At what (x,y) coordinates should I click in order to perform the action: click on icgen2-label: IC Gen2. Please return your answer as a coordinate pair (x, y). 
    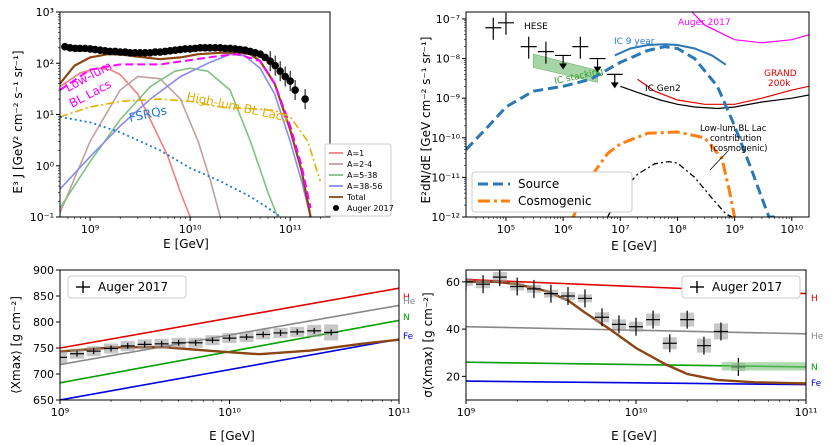
    Looking at the image, I should click on (663, 89).